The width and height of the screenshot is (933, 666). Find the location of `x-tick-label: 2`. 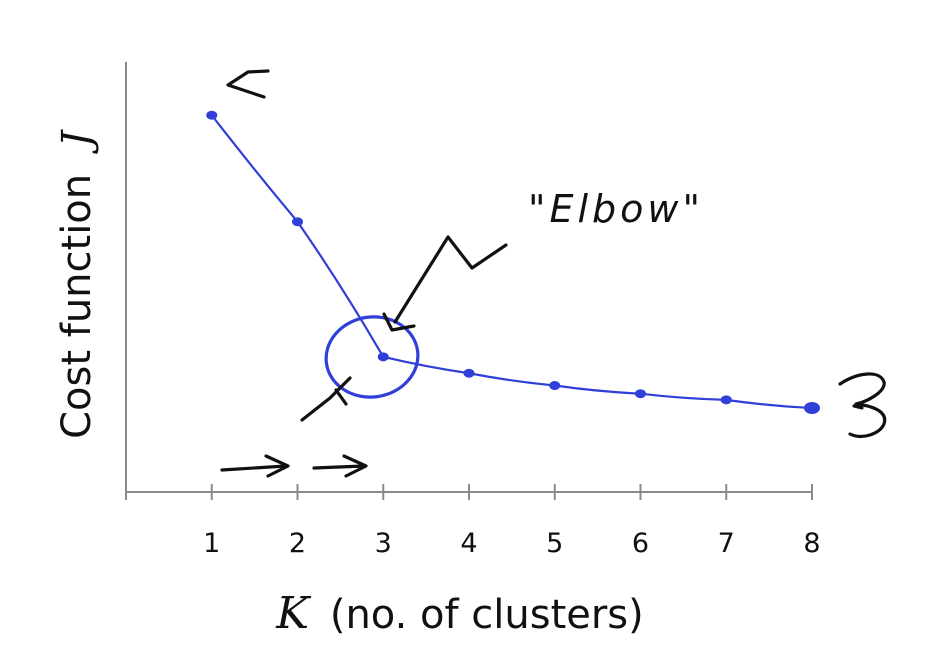

x-tick-label: 2 is located at coordinates (297, 543).